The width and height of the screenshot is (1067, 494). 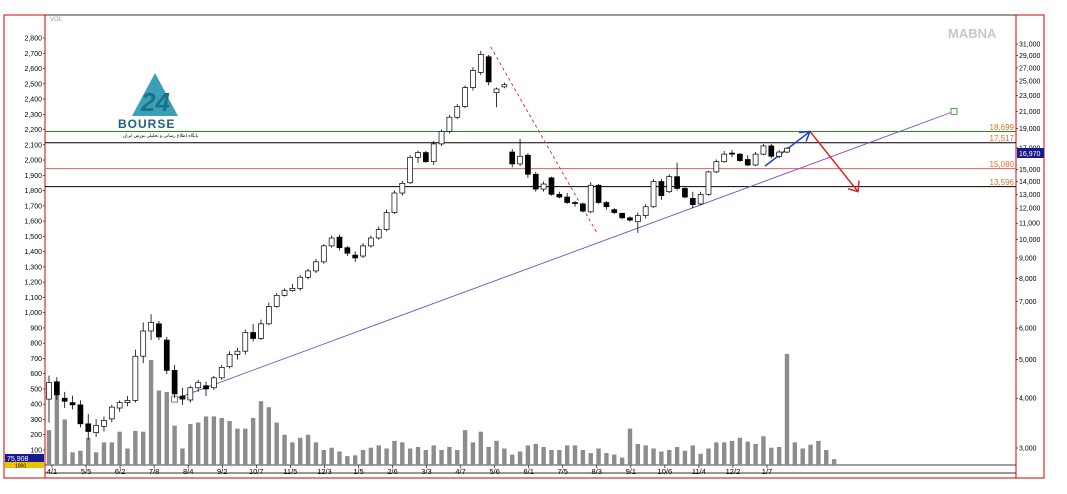 I want to click on volume-marker-value: 75,908, so click(x=18, y=459).